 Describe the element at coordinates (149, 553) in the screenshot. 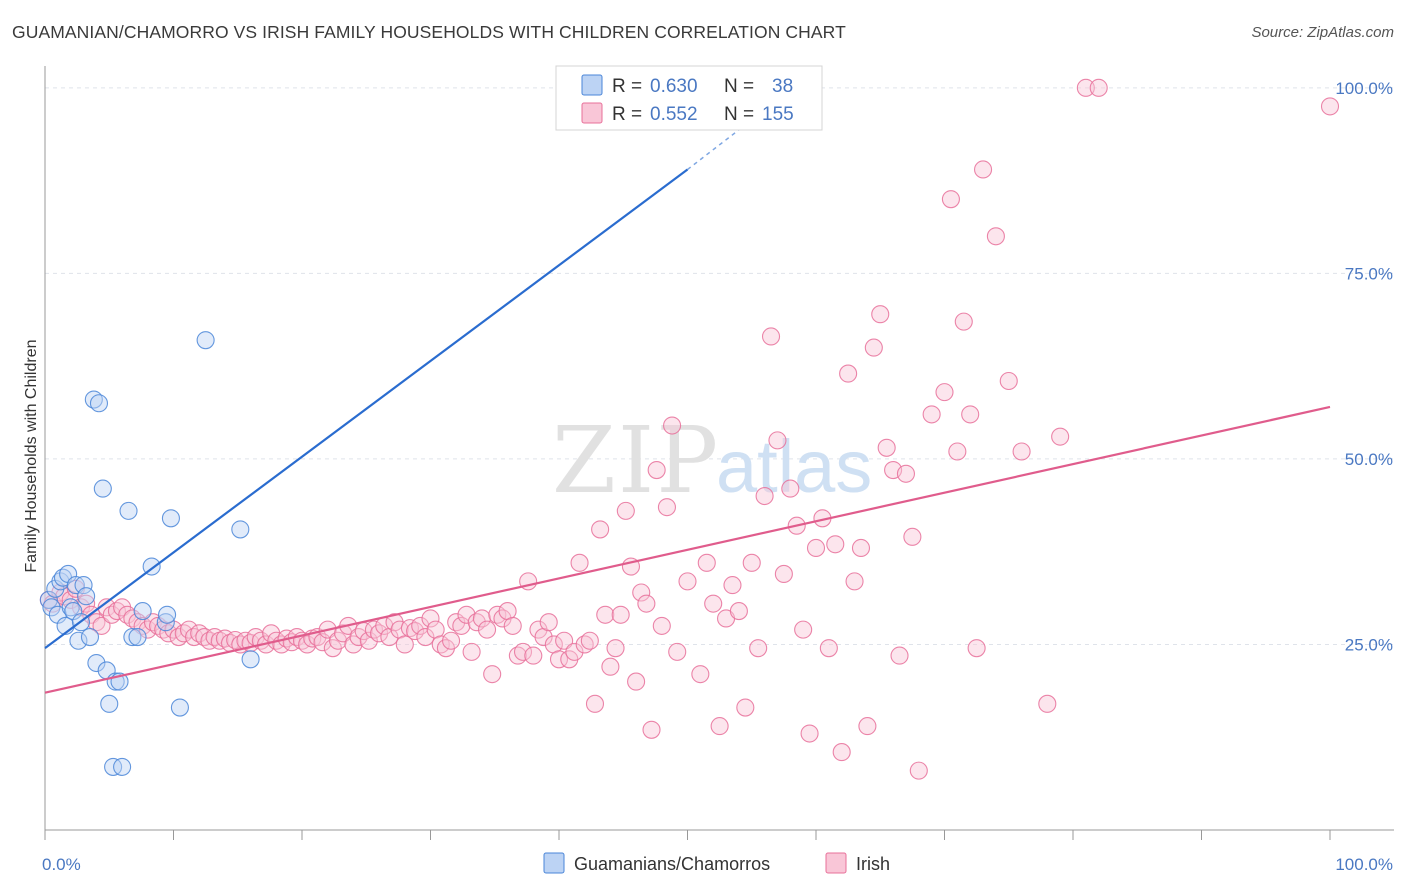

I see `guamanian-points` at that location.